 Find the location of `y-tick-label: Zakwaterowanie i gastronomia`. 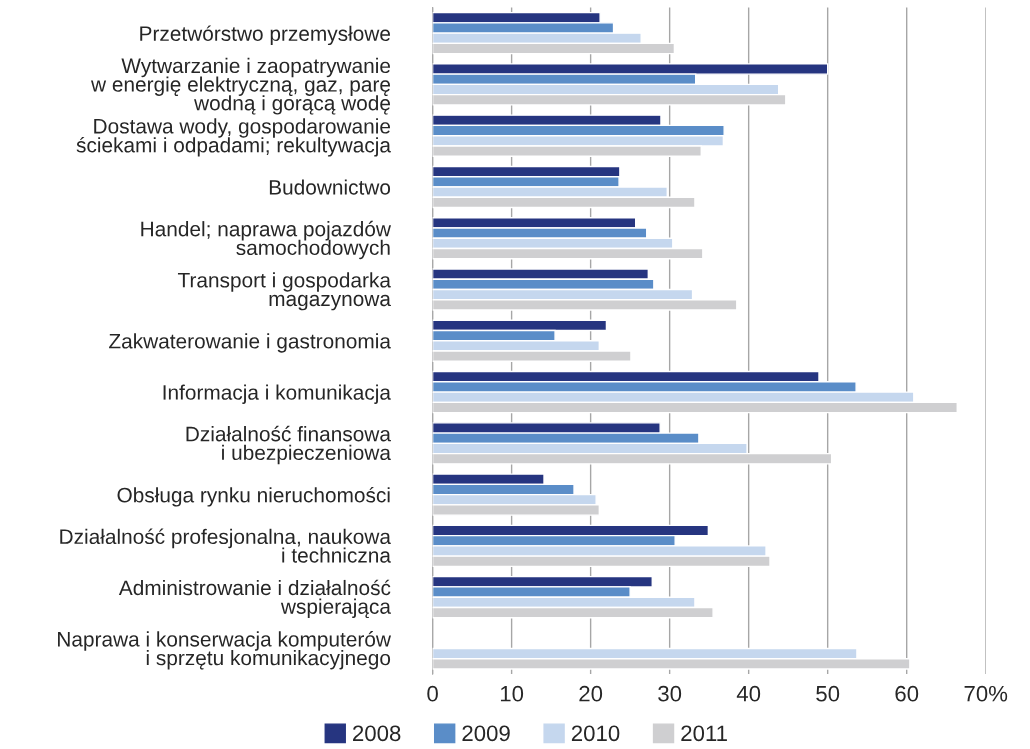

y-tick-label: Zakwaterowanie i gastronomia is located at coordinates (250, 343).